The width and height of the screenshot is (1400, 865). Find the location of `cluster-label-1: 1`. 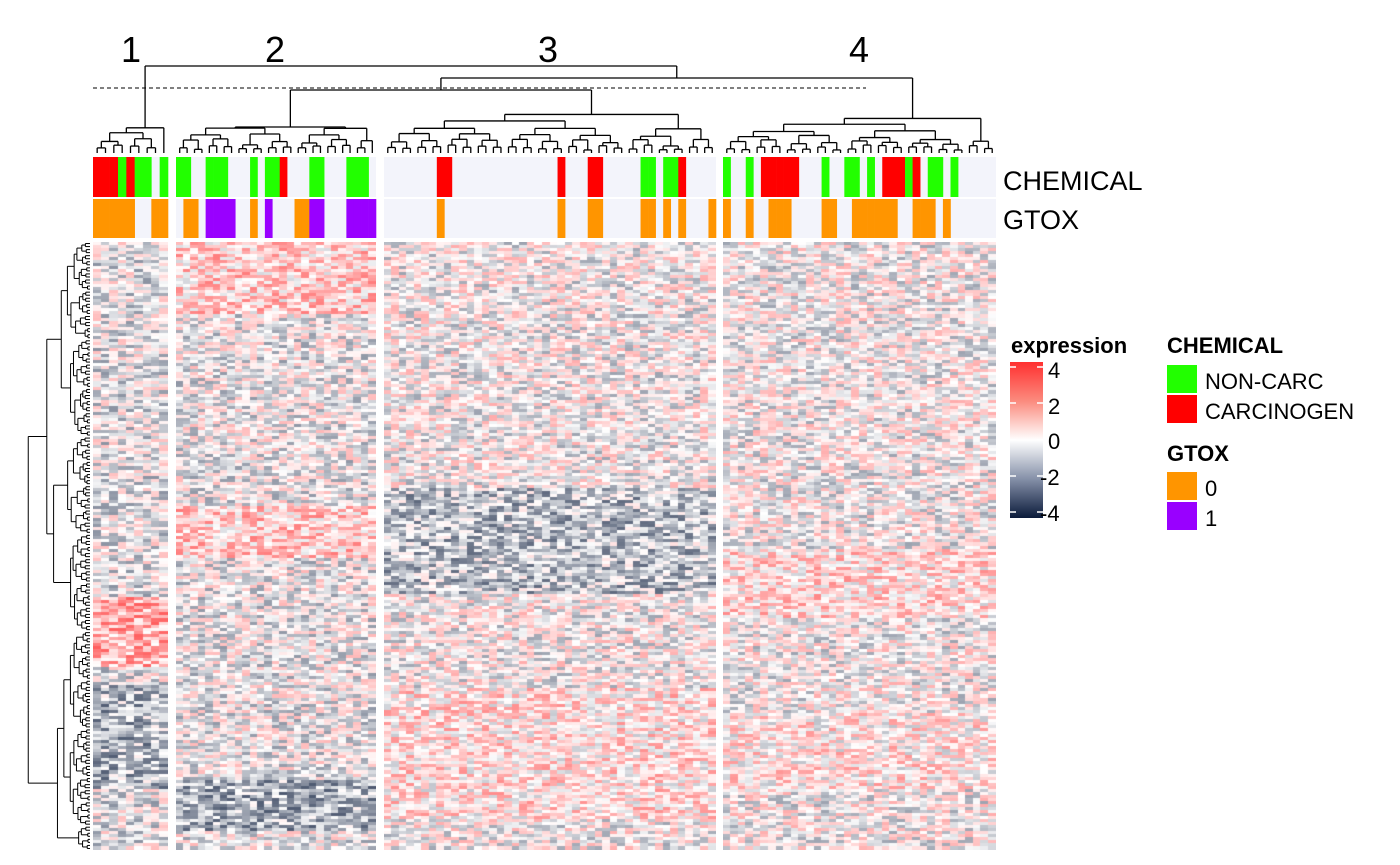

cluster-label-1: 1 is located at coordinates (131, 49).